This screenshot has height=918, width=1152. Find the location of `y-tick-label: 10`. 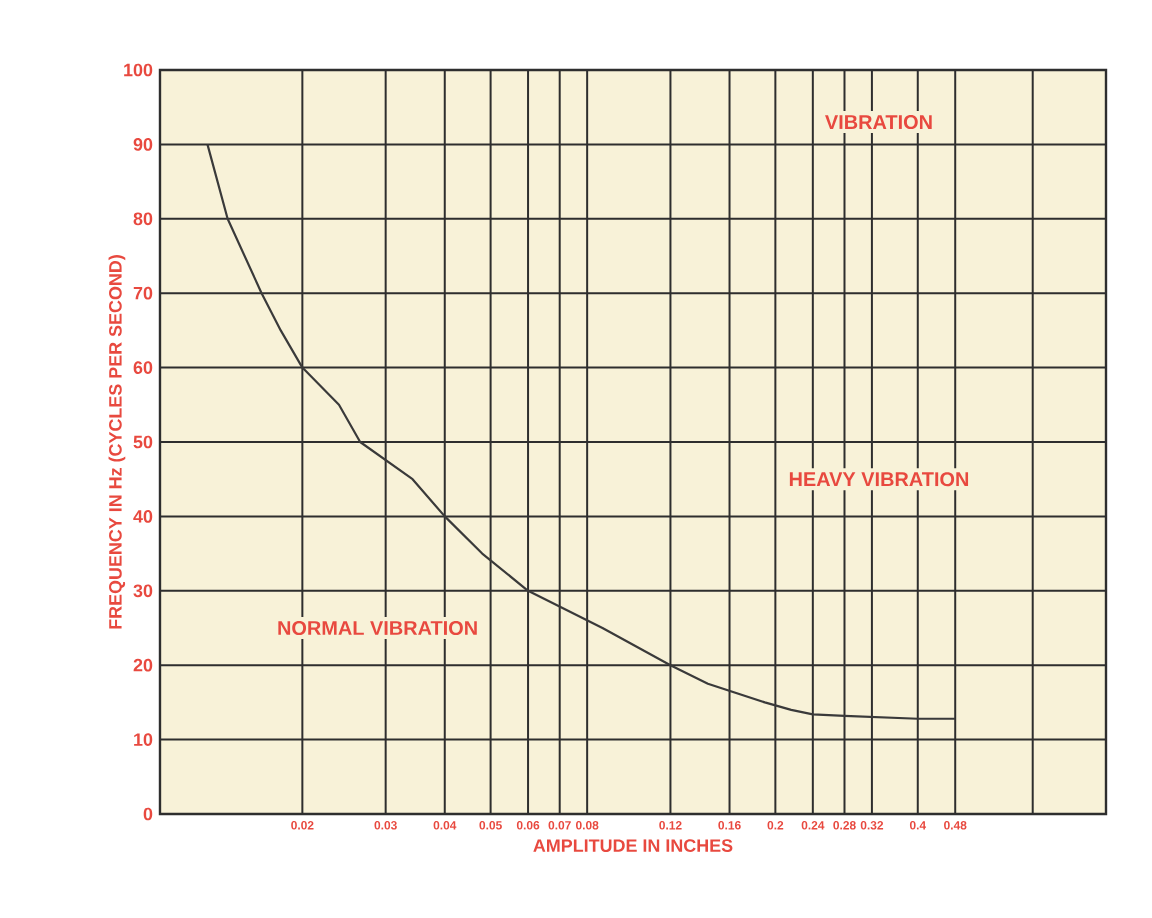

y-tick-label: 10 is located at coordinates (143, 739).